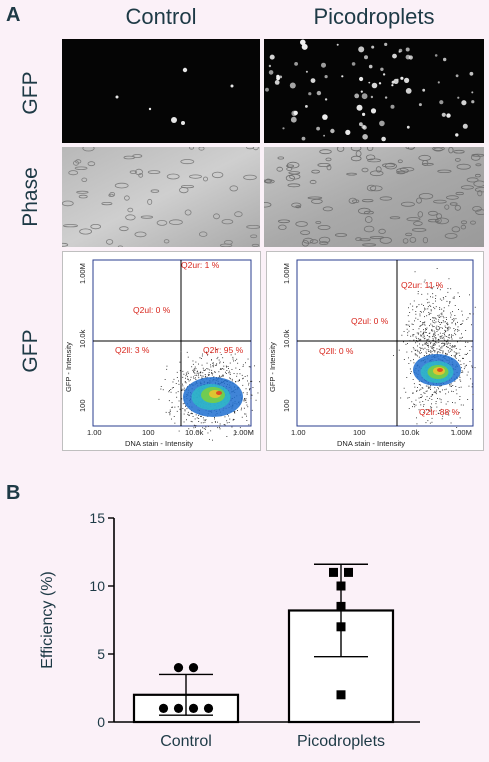  I want to click on y-tick-label: 0, so click(101, 722).